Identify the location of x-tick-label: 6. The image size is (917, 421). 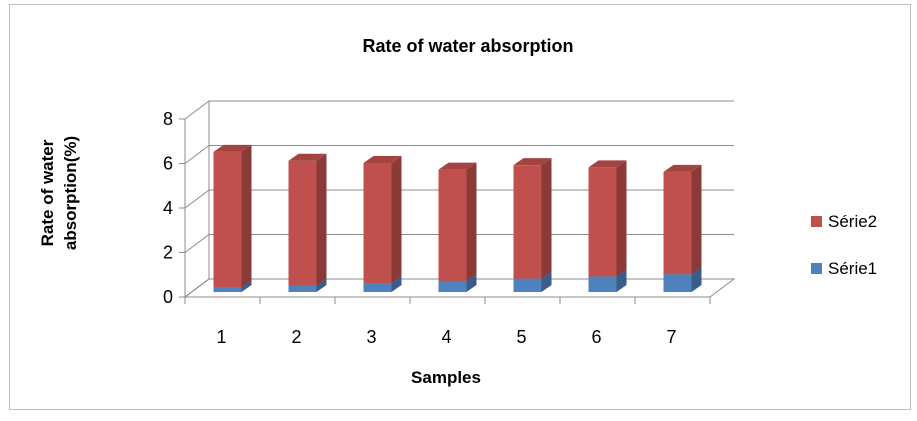
(596, 337).